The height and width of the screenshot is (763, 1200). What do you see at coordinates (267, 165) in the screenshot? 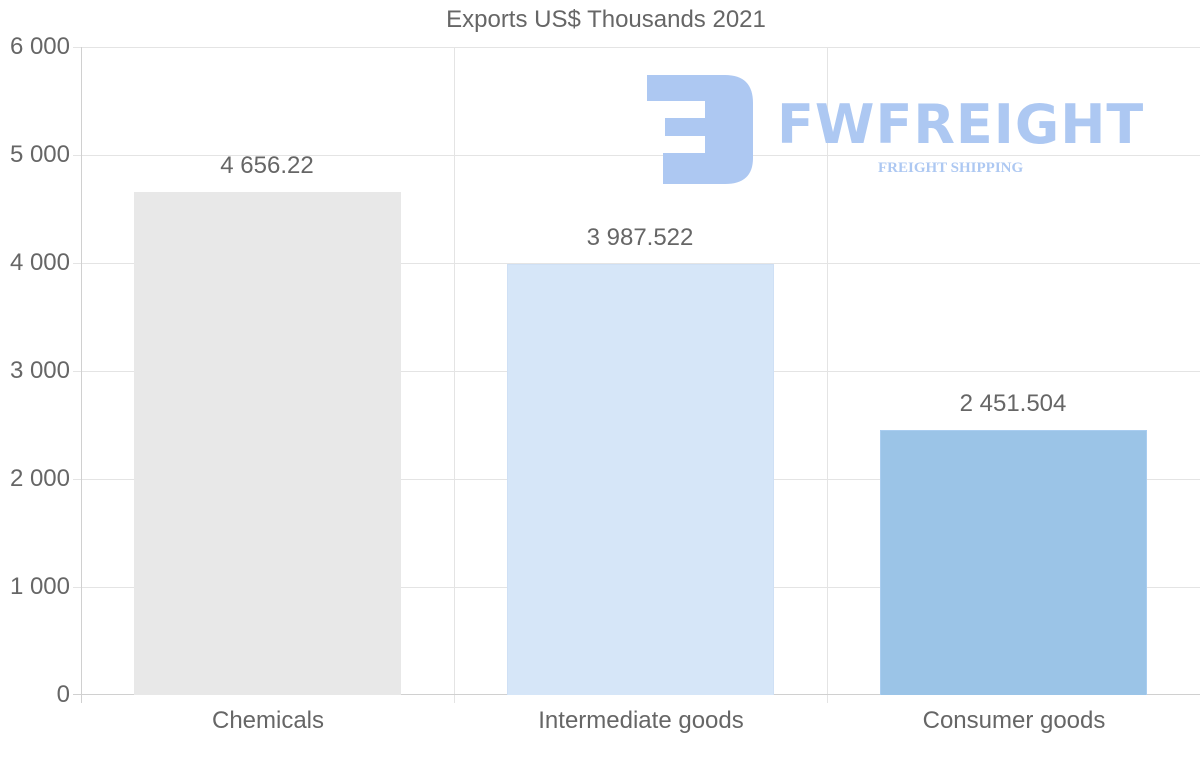
I see `value-label: 4 656.22` at bounding box center [267, 165].